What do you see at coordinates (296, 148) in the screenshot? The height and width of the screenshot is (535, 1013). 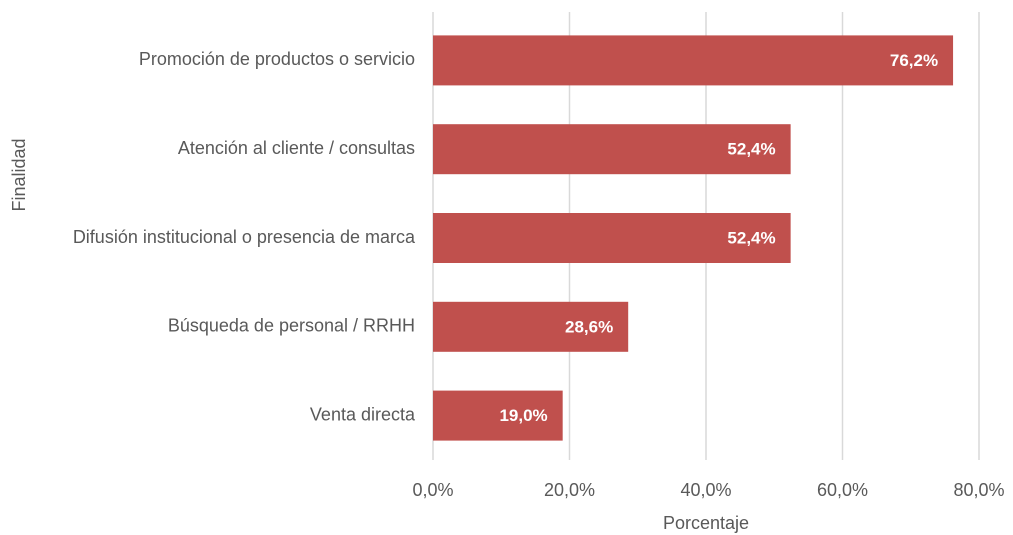 I see `y-tick-label: Atención al cliente / consultas` at bounding box center [296, 148].